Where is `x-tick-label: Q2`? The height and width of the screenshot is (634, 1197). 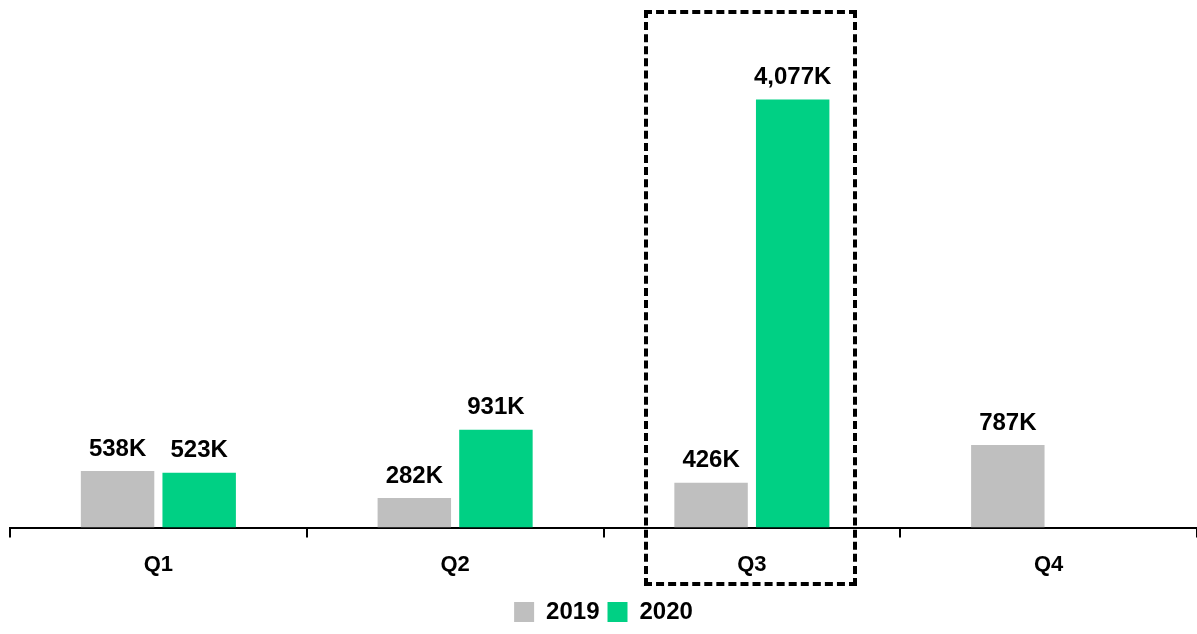
x-tick-label: Q2 is located at coordinates (455, 563).